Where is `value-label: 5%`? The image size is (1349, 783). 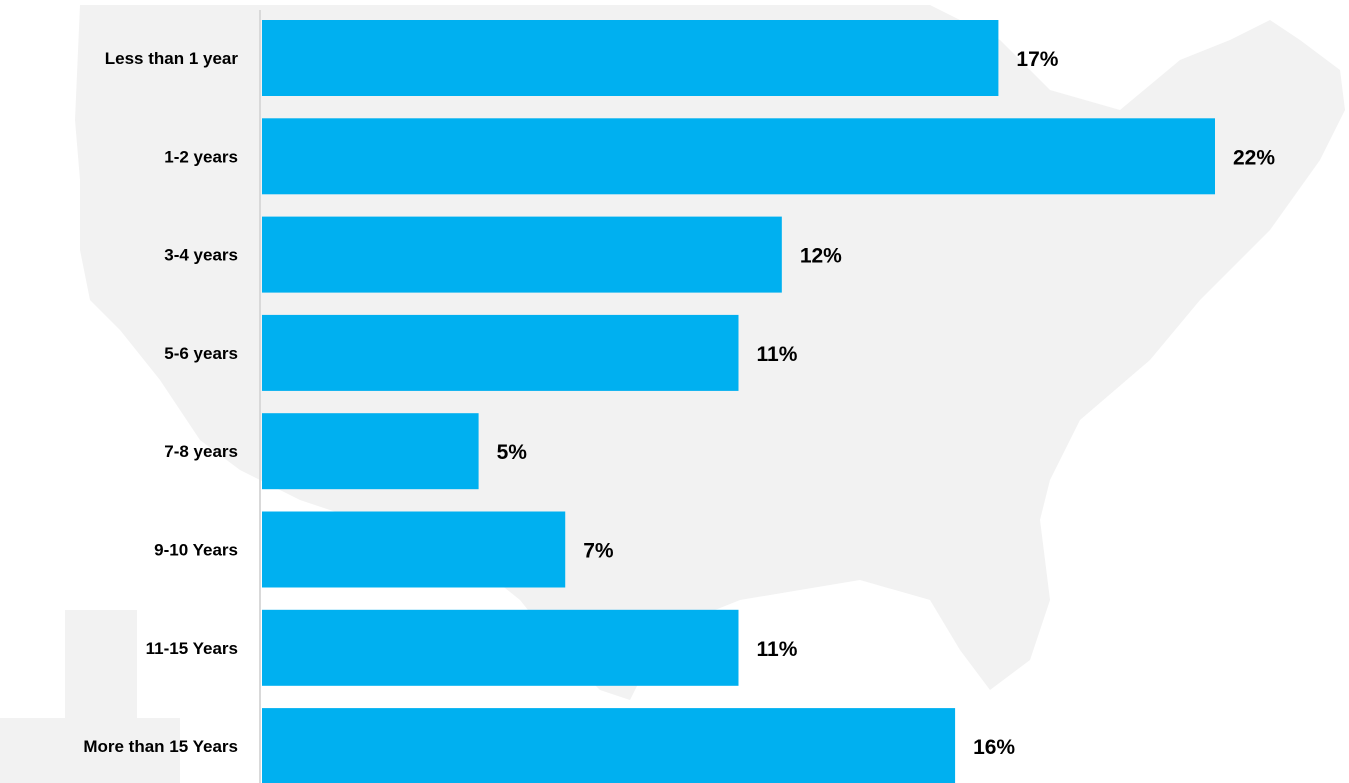
value-label: 5% is located at coordinates (512, 452).